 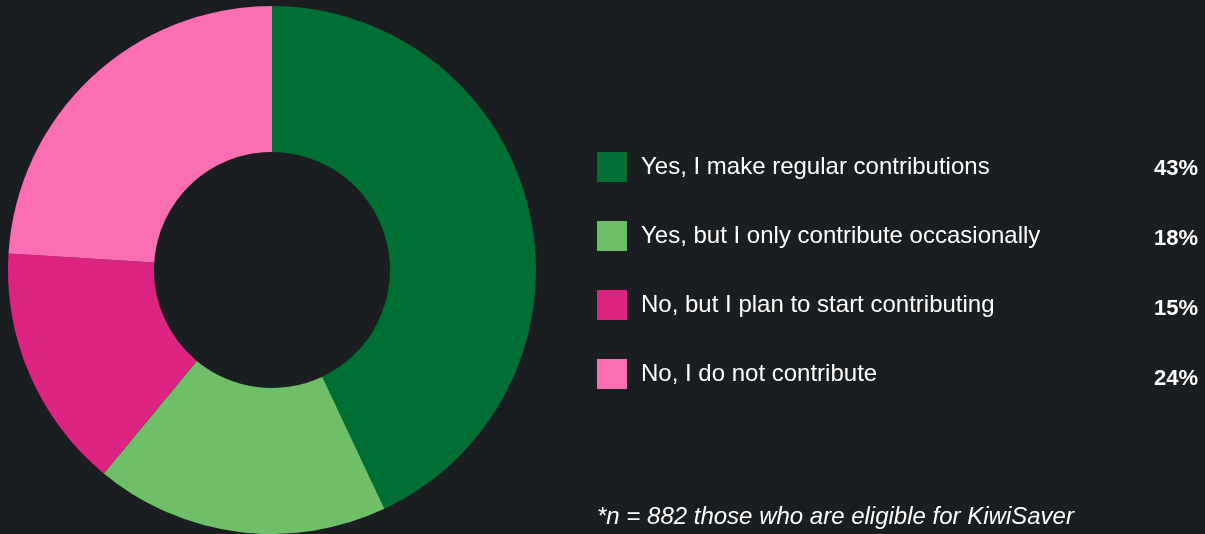 What do you see at coordinates (815, 165) in the screenshot?
I see `legend-label: Yes, I make regular contributions` at bounding box center [815, 165].